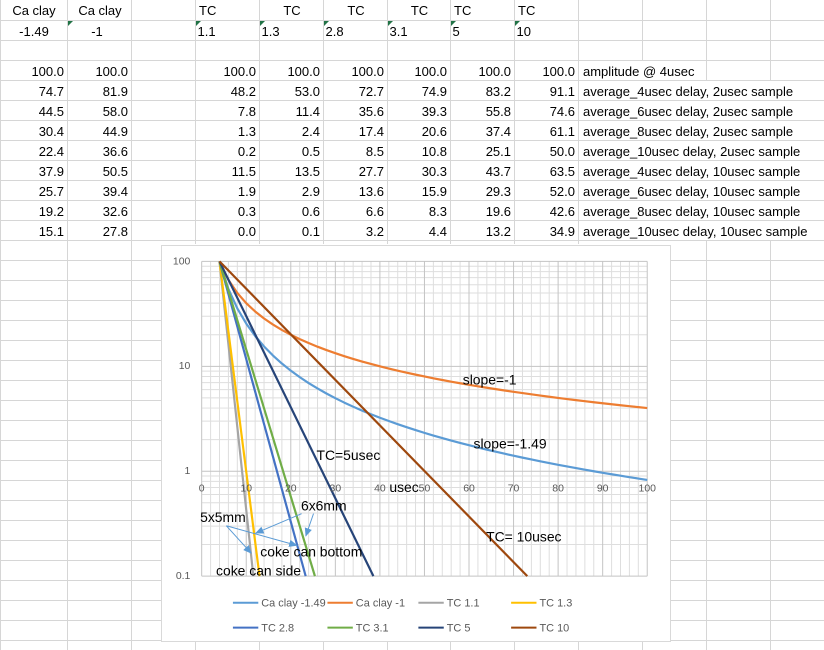 The height and width of the screenshot is (650, 824). Describe the element at coordinates (277, 628) in the screenshot. I see `svg-text: TC 2.8` at that location.